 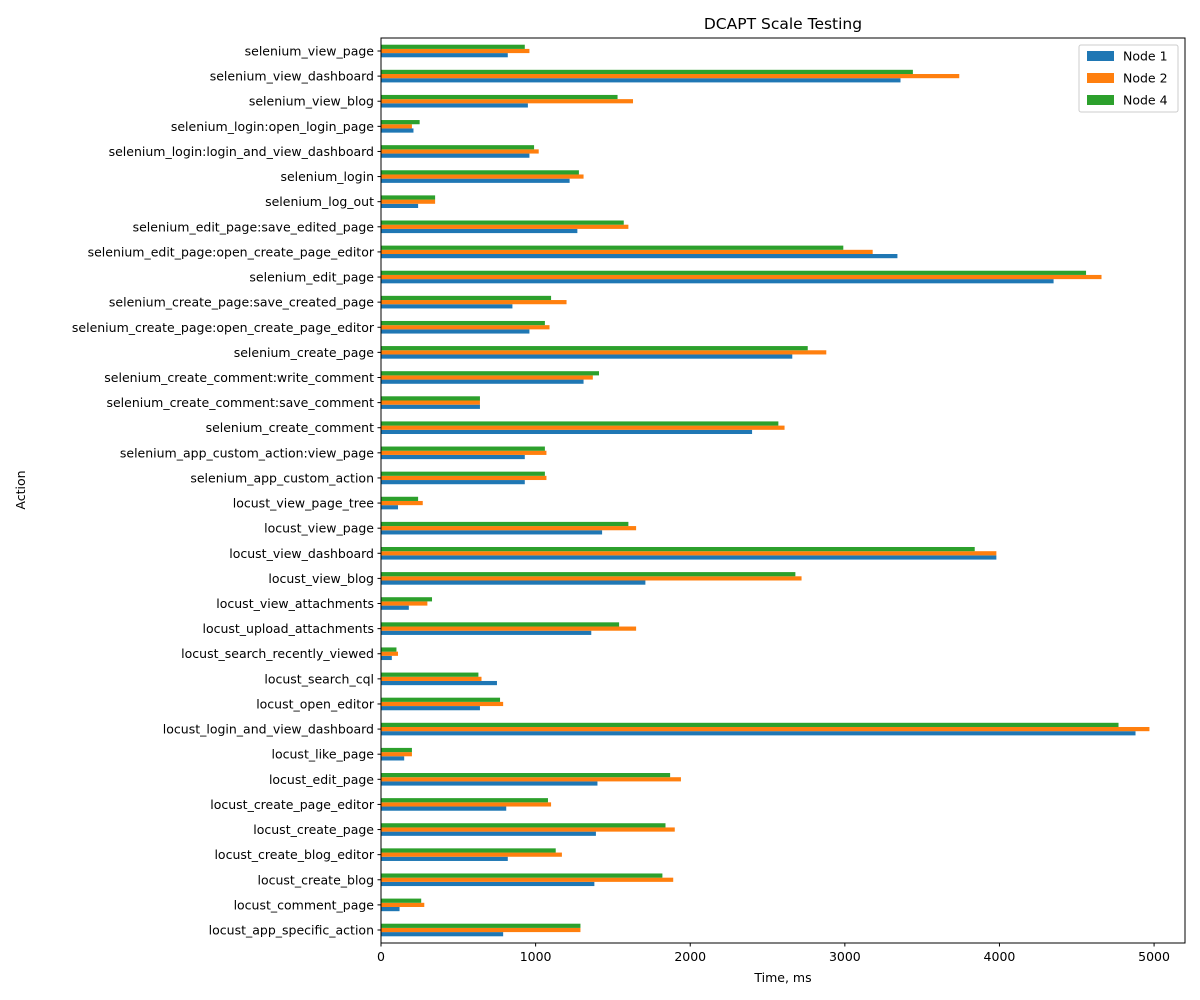 What do you see at coordinates (690, 956) in the screenshot?
I see `x-tick-label: 2000` at bounding box center [690, 956].